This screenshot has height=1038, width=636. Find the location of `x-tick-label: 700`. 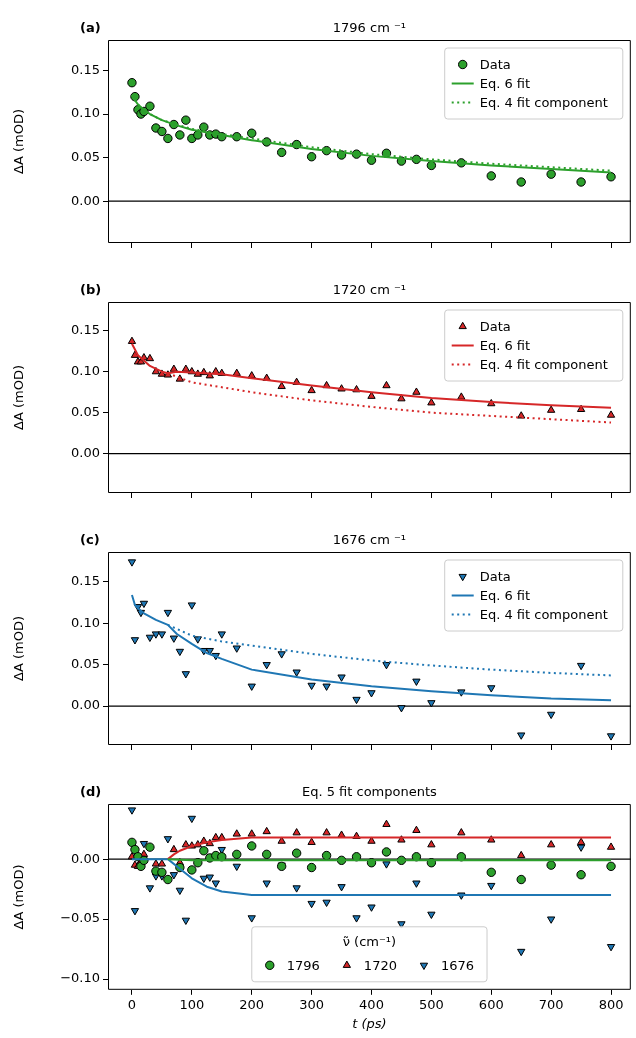

x-tick-label: 700 is located at coordinates (551, 1004).